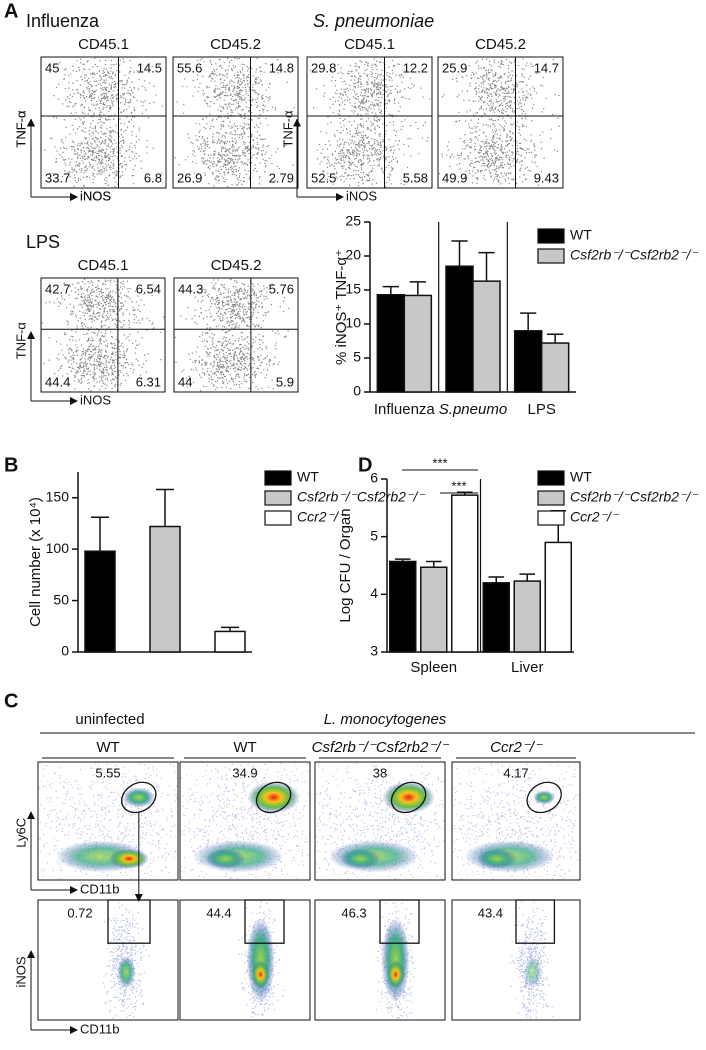  What do you see at coordinates (541, 409) in the screenshot?
I see `x-tick-label: LPS` at bounding box center [541, 409].